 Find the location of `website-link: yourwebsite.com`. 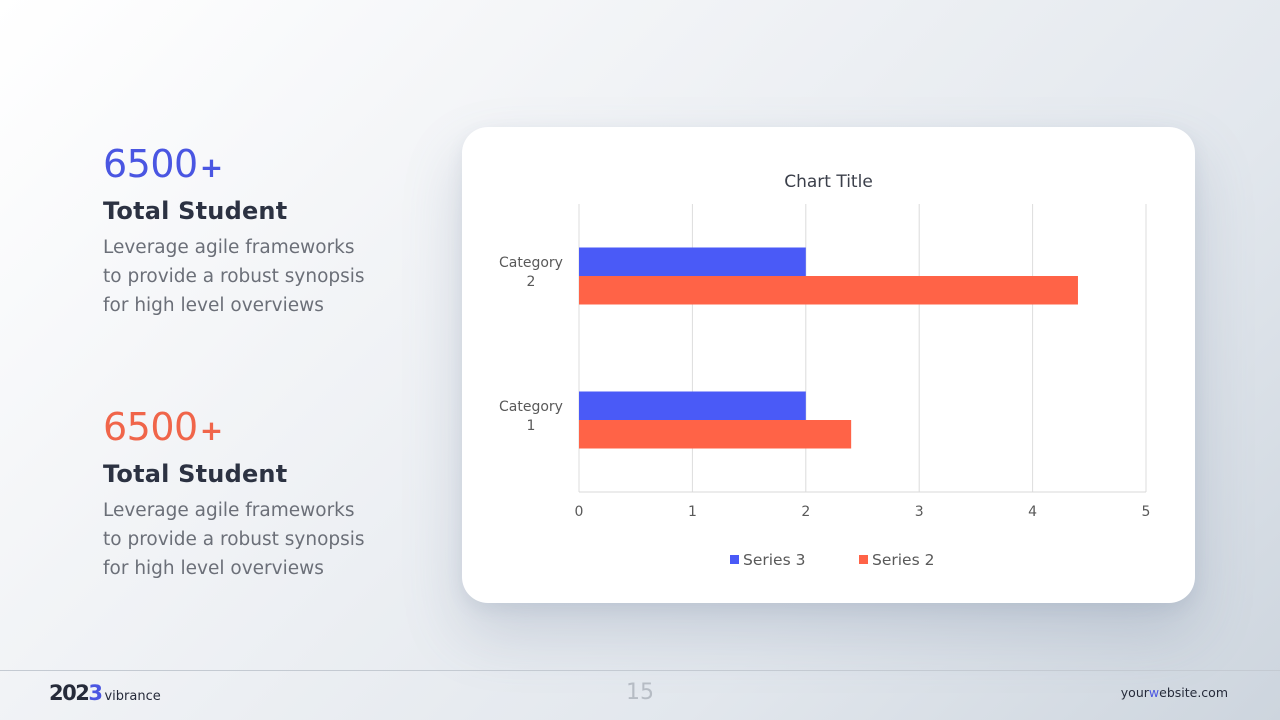

website-link: yourwebsite.com is located at coordinates (1174, 692).